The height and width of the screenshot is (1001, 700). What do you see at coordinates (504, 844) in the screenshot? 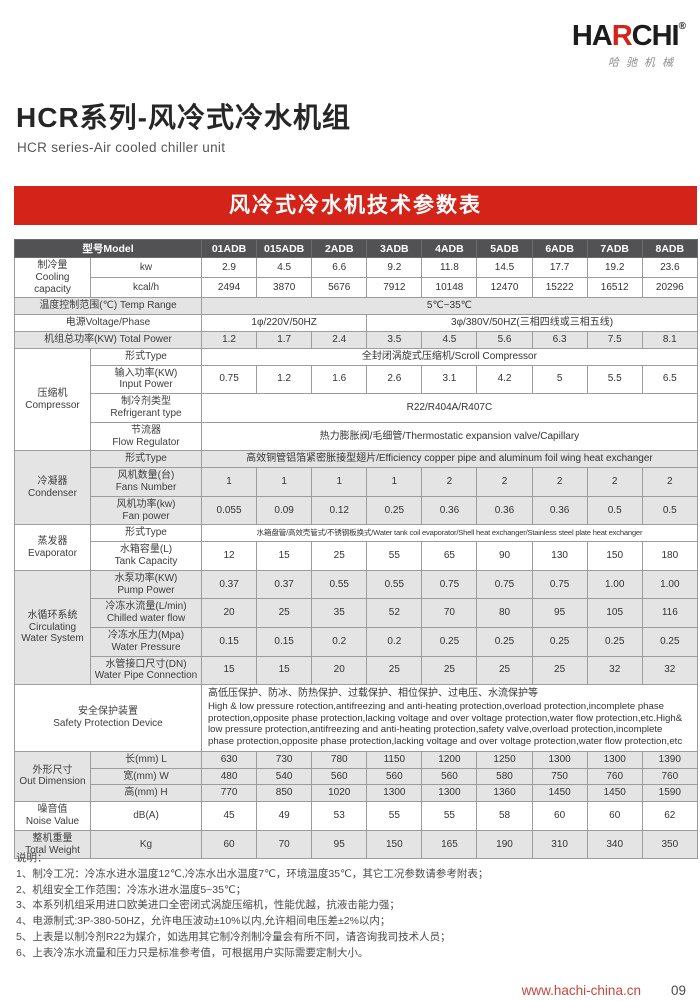
I see `value-cell: 190` at bounding box center [504, 844].